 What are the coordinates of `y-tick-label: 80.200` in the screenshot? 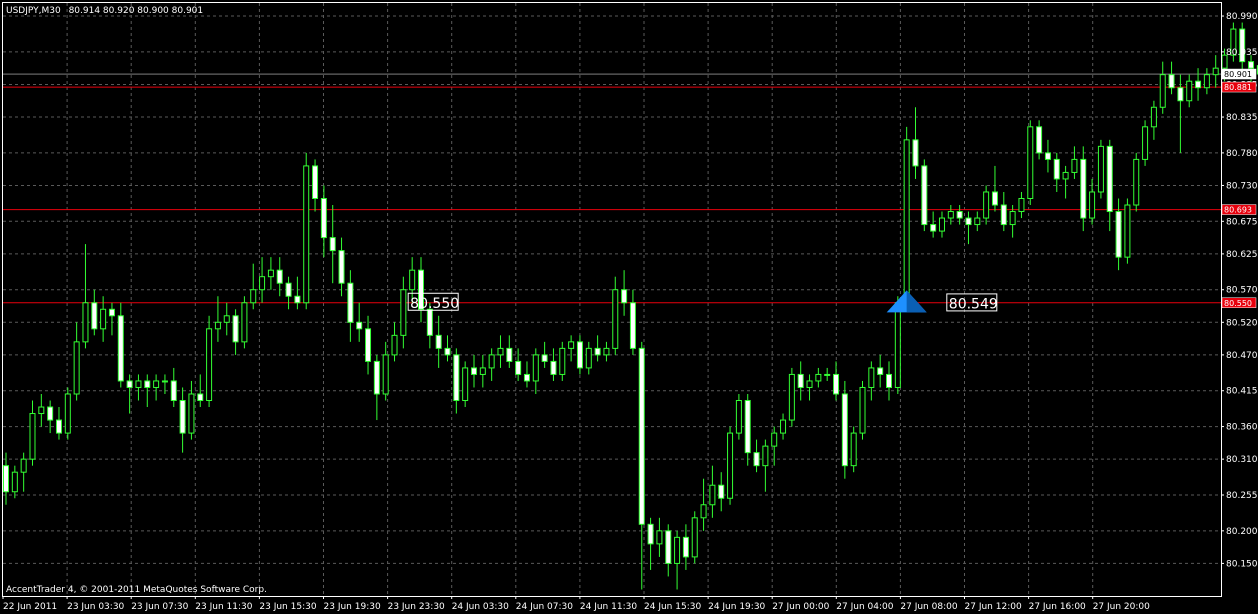 It's located at (1242, 532).